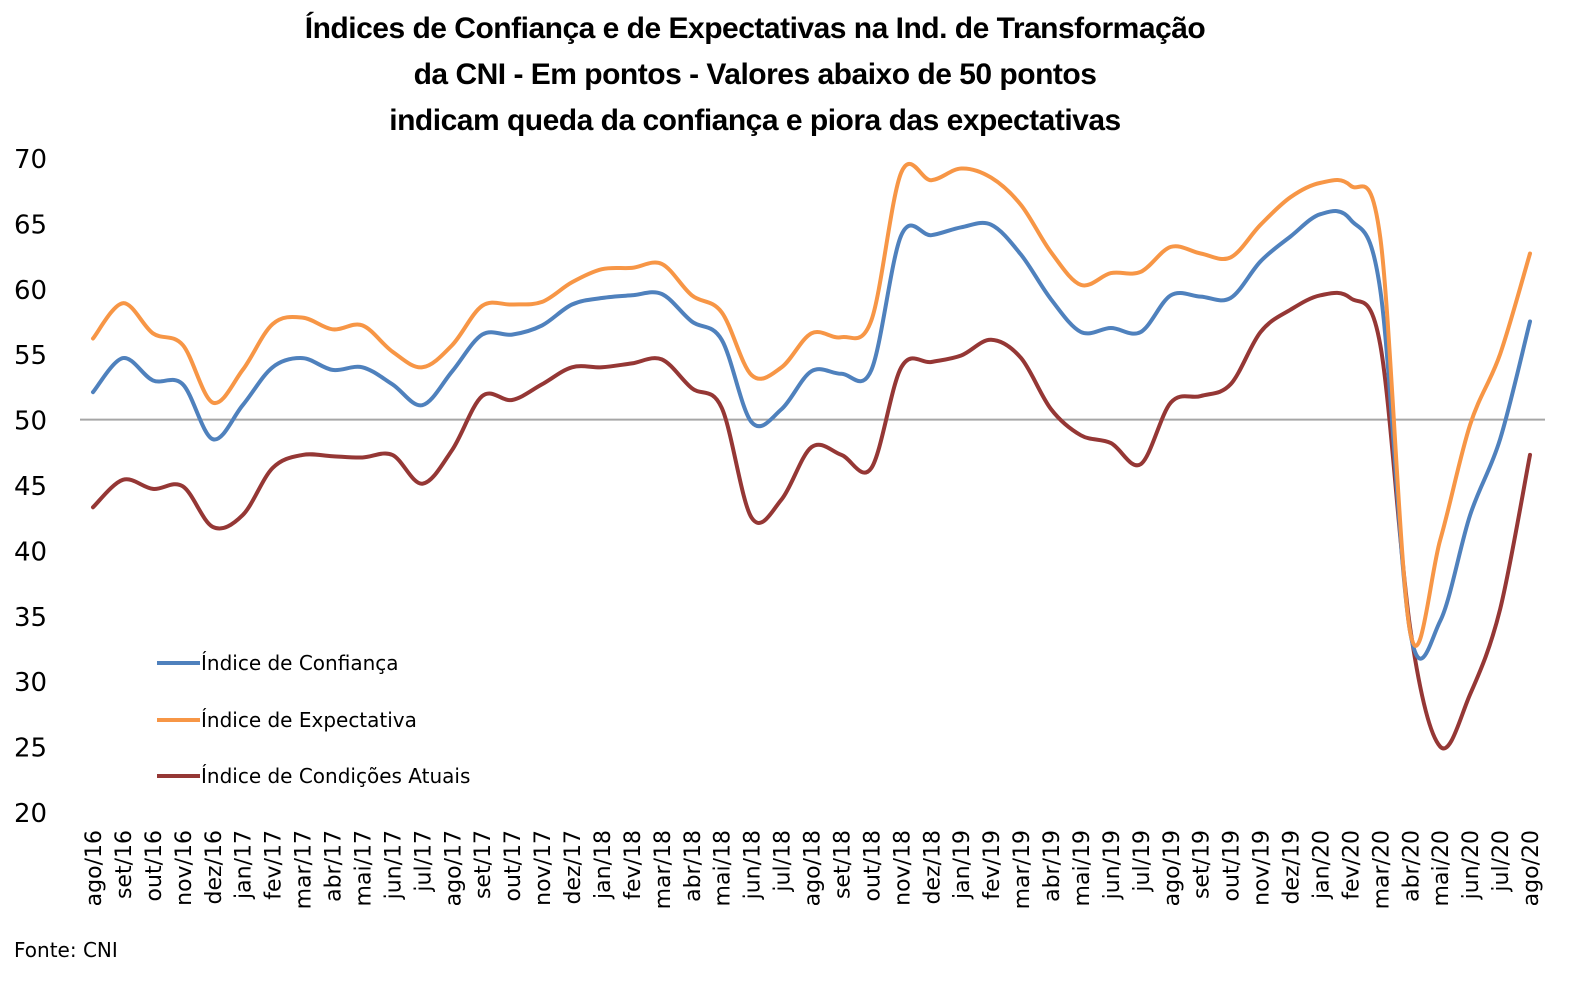  Describe the element at coordinates (334, 866) in the screenshot. I see `x-tick-label: abr/17` at that location.